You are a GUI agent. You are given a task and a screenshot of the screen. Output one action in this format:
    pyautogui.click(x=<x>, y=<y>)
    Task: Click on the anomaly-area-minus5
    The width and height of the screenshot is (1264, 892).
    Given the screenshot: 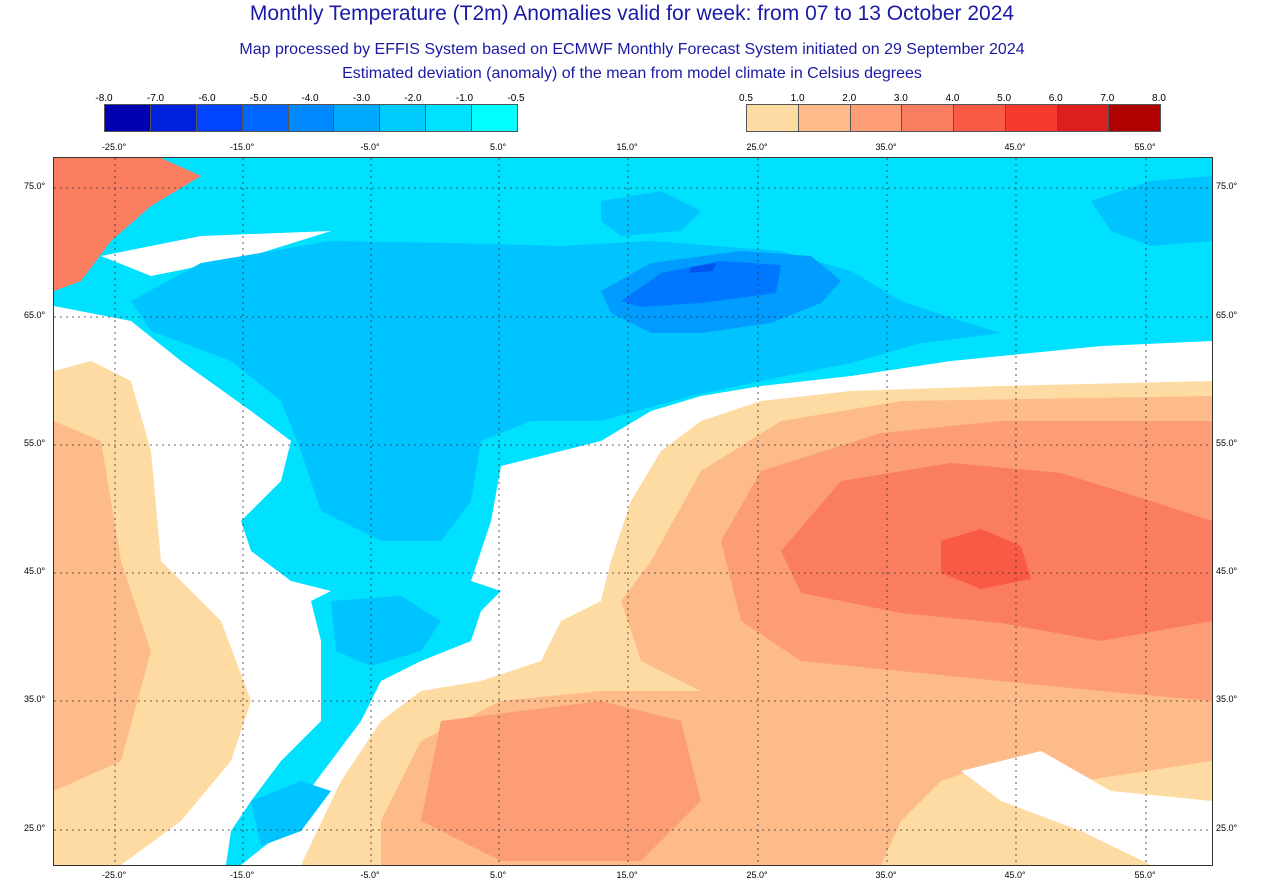 What is the action you would take?
    pyautogui.click(x=702, y=268)
    